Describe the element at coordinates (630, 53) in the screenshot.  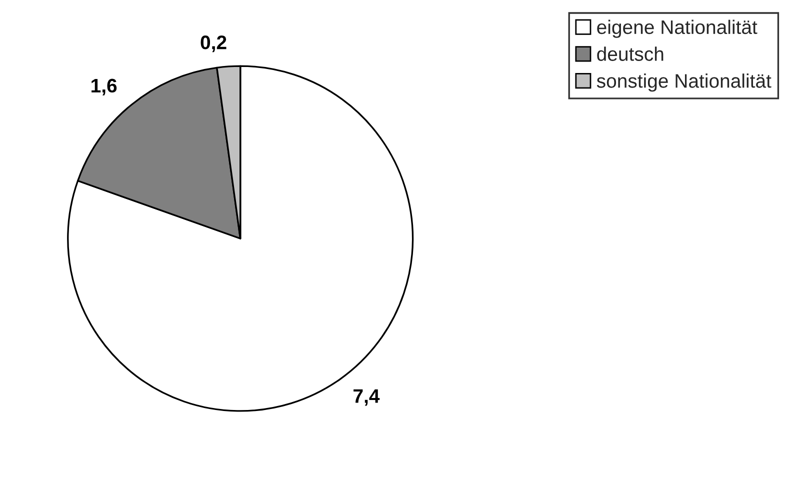
I see `legend-label: deutsch` at that location.